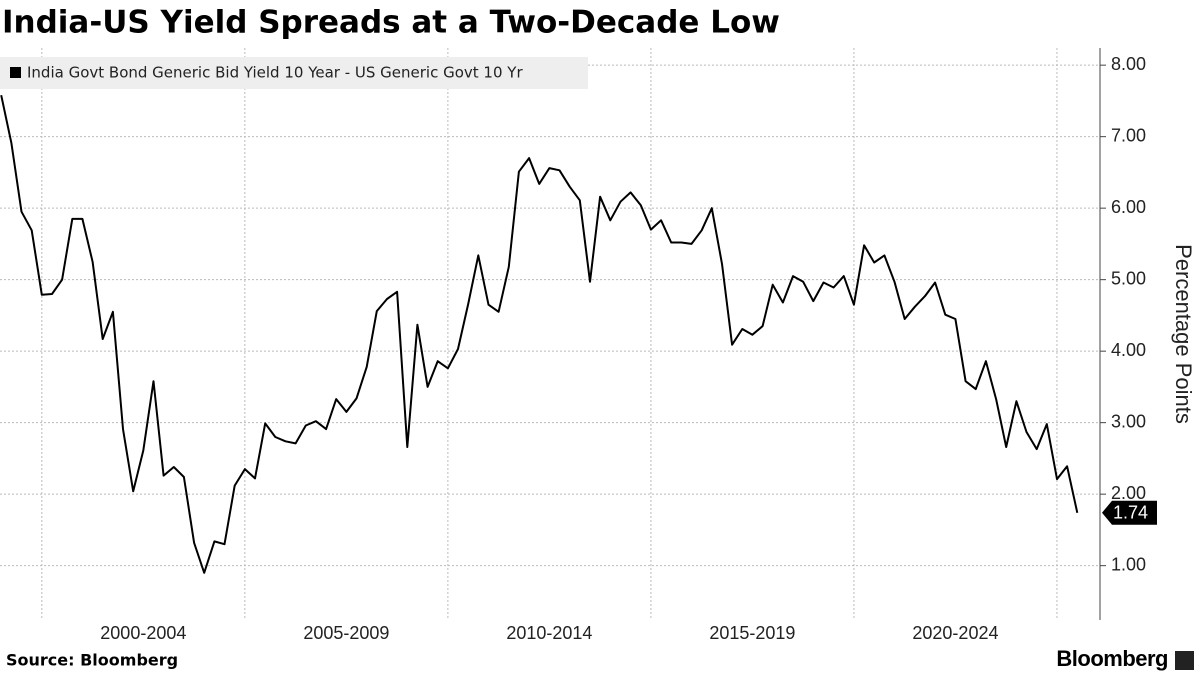 The height and width of the screenshot is (675, 1200). I want to click on y-tick-label: 5.00, so click(1128, 278).